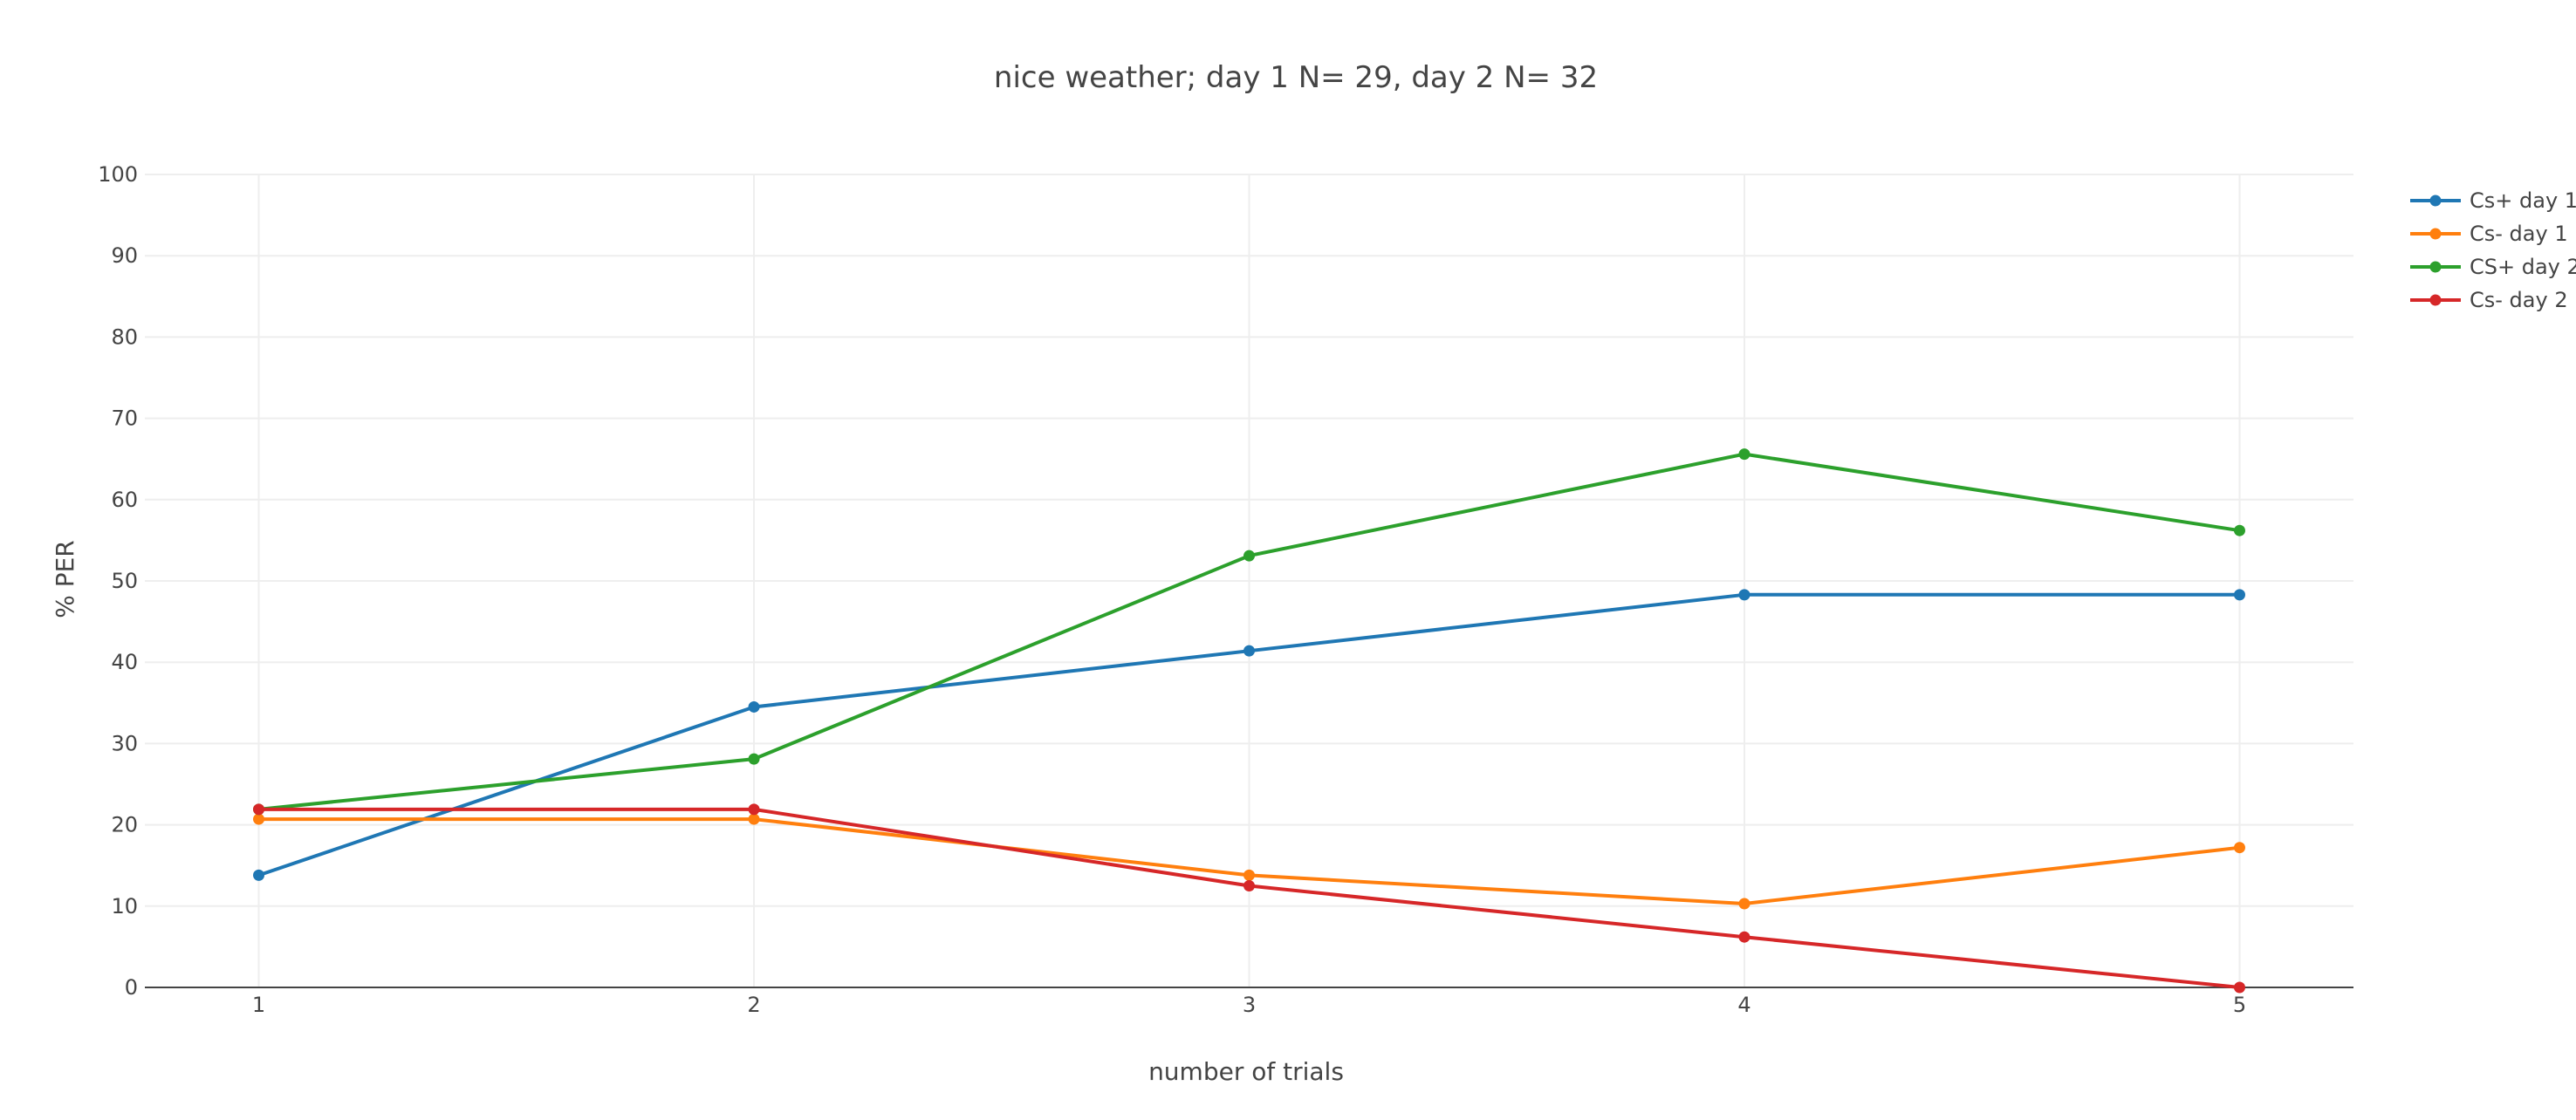  What do you see at coordinates (258, 1005) in the screenshot?
I see `x-tick-label: 1` at bounding box center [258, 1005].